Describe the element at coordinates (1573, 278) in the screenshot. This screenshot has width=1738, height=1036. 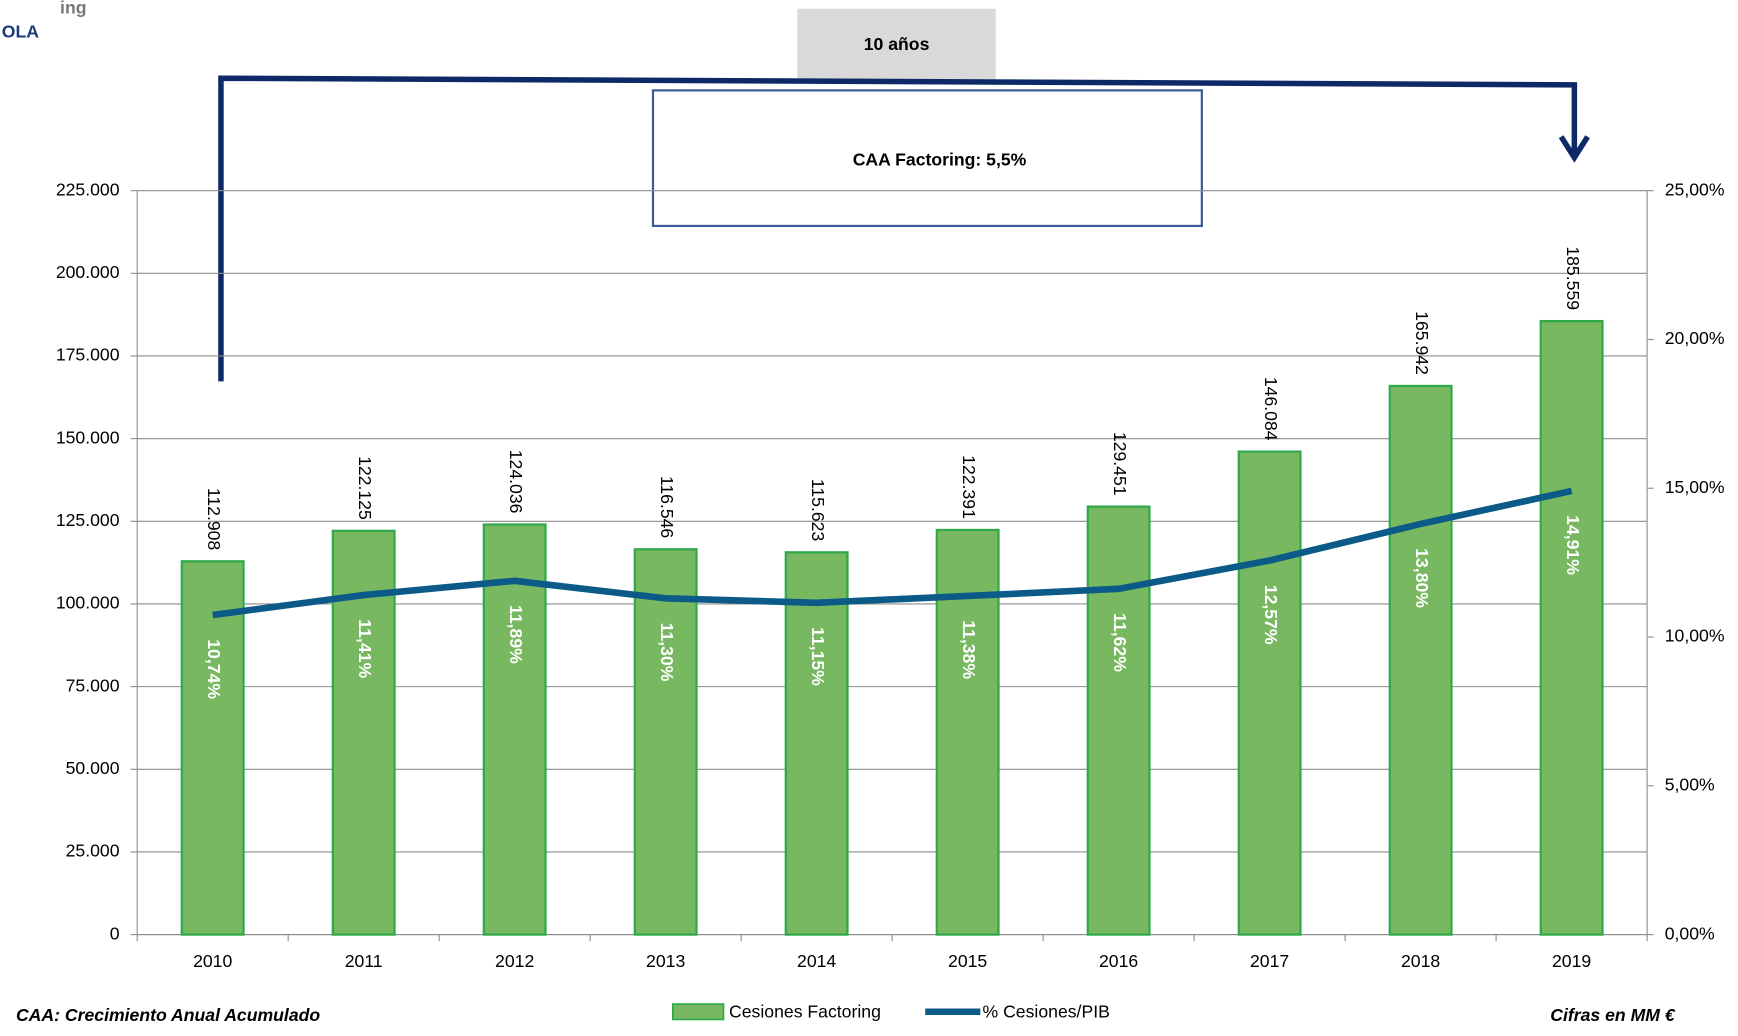
I see `data-label: 185.559` at that location.